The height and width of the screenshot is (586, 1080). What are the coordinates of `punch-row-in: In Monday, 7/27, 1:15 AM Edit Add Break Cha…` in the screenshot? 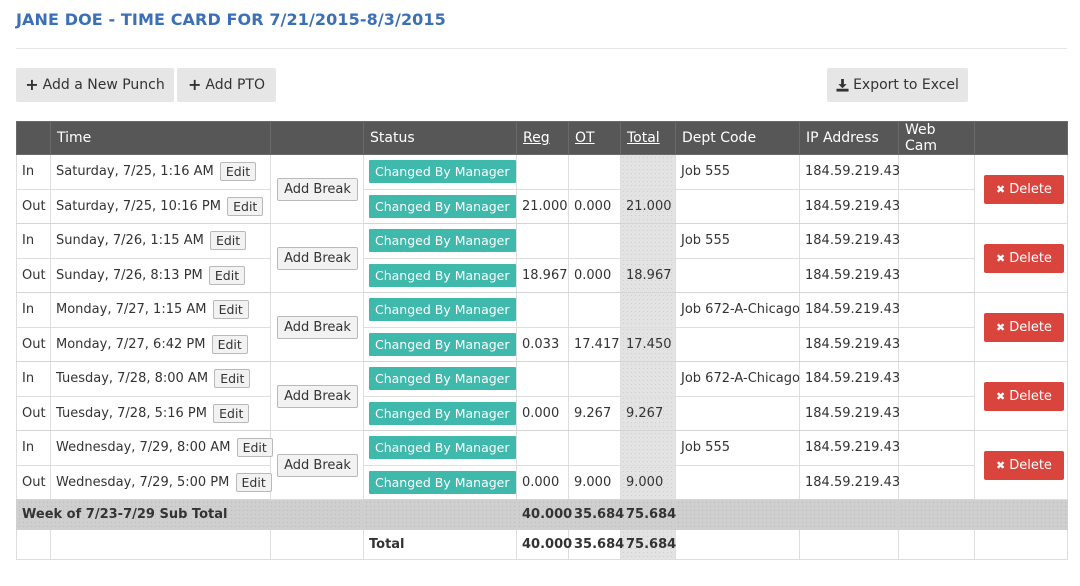 It's located at (542, 327).